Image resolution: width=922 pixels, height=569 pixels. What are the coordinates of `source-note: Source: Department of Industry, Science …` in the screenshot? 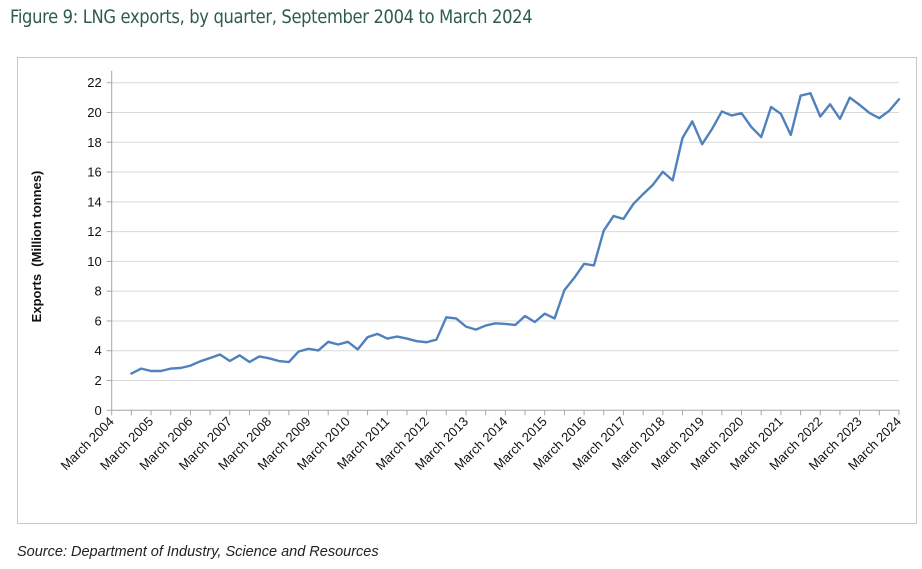 It's located at (198, 552).